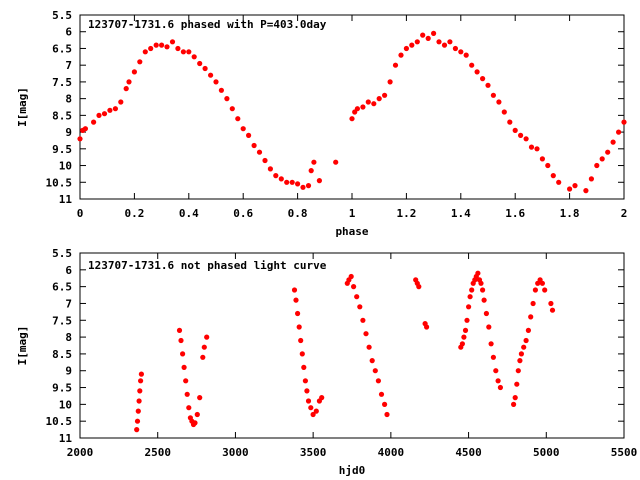 This screenshot has height=480, width=640. Describe the element at coordinates (468, 452) in the screenshot. I see `x-tick-label: 4500` at that location.